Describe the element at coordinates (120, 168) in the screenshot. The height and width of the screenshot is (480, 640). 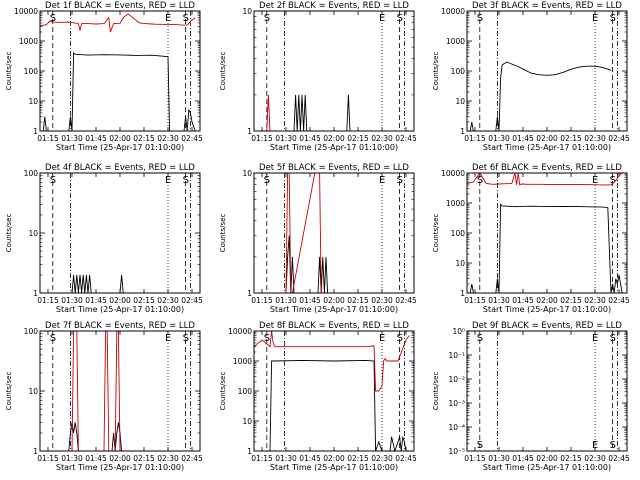
I see `chart-title: Det 4f BLACK = Events, RED = LLD` at that location.